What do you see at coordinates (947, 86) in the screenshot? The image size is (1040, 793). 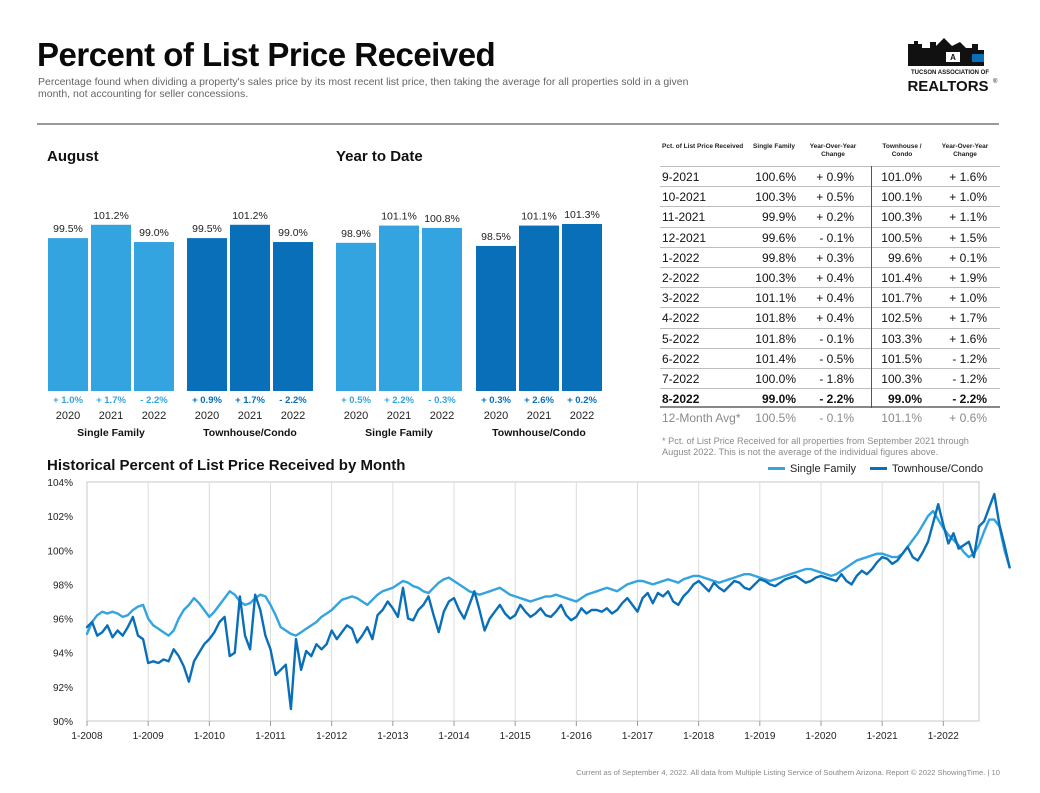 I see `logo-line2: REALTORS` at bounding box center [947, 86].